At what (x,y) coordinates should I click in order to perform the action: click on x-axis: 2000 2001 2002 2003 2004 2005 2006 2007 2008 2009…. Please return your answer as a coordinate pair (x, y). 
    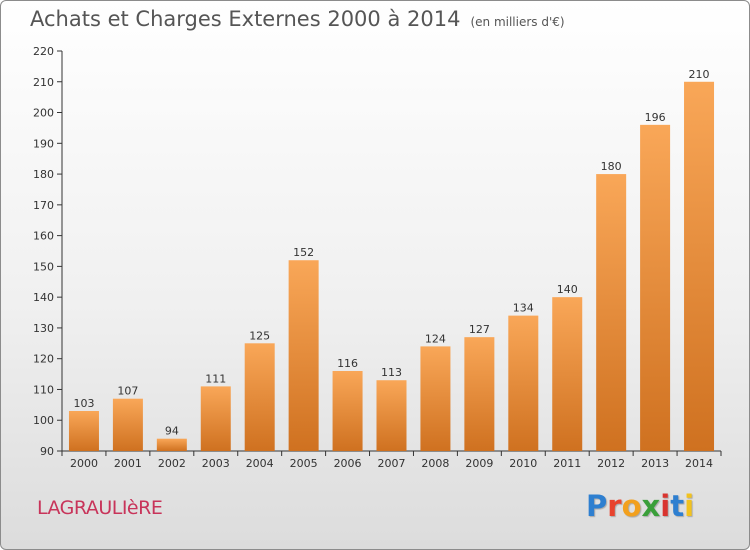
    Looking at the image, I should click on (391, 460).